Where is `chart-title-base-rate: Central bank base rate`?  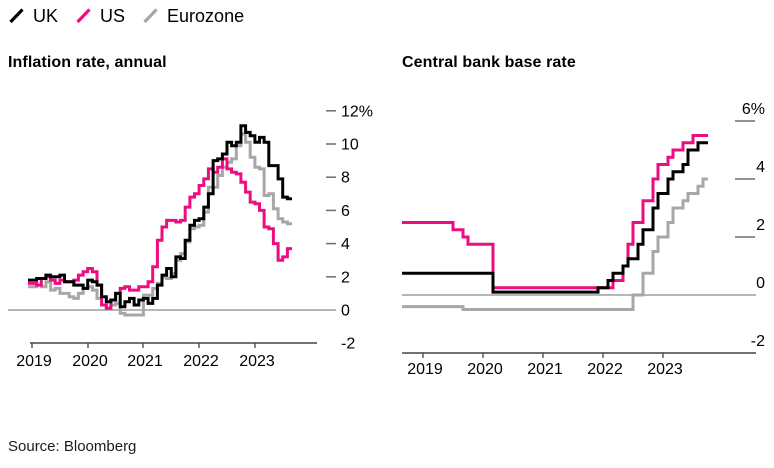 chart-title-base-rate: Central bank base rate is located at coordinates (489, 62).